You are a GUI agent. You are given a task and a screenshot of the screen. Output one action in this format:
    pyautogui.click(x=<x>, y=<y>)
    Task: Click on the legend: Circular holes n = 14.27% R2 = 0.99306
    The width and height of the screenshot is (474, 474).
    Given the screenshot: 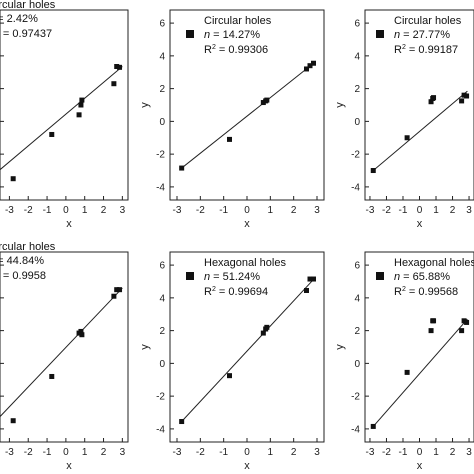 What is the action you would take?
    pyautogui.click(x=229, y=35)
    